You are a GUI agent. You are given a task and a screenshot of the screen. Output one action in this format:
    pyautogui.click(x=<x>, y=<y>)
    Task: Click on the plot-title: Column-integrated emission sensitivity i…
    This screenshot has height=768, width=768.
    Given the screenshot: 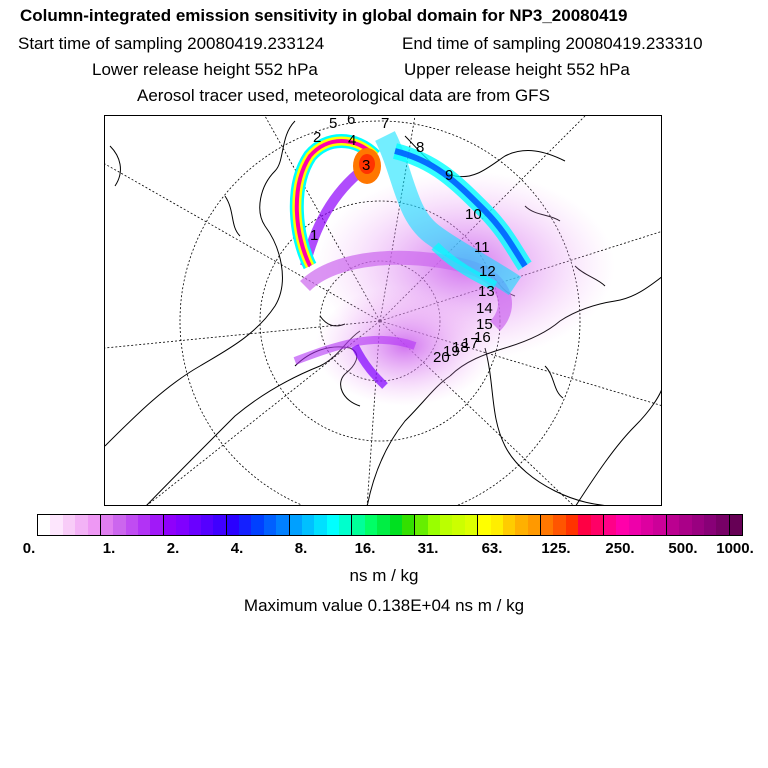 What is the action you would take?
    pyautogui.click(x=324, y=15)
    